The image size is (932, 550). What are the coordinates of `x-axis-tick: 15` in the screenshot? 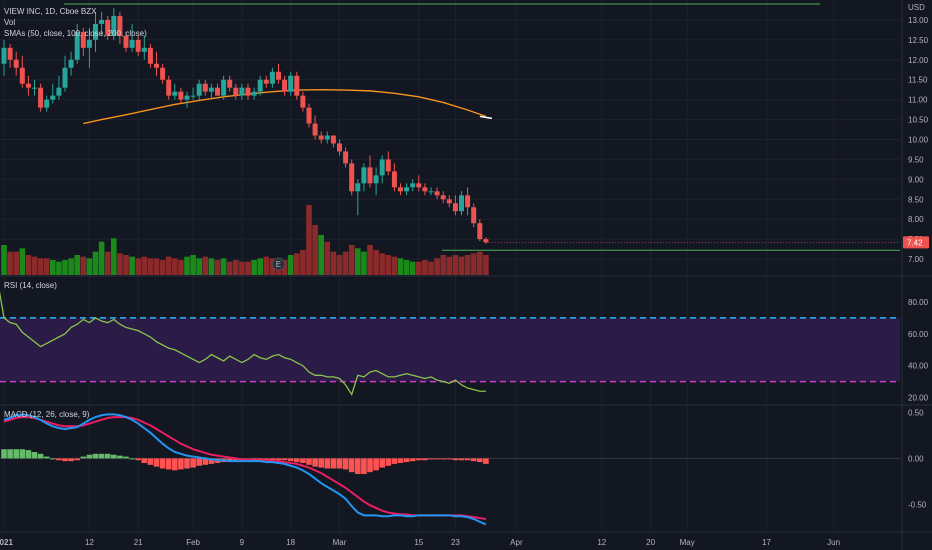 It's located at (418, 542).